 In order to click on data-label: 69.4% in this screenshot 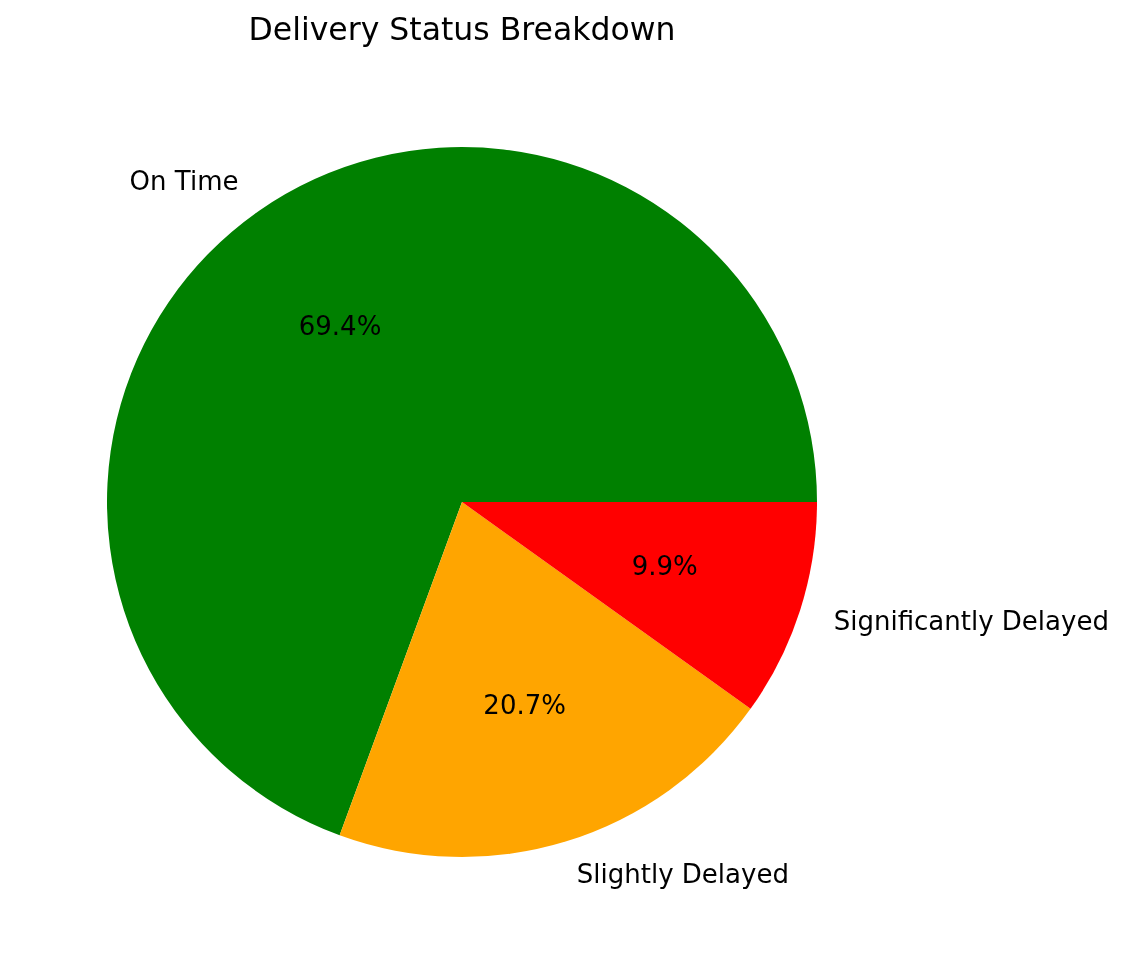, I will do `click(340, 326)`.